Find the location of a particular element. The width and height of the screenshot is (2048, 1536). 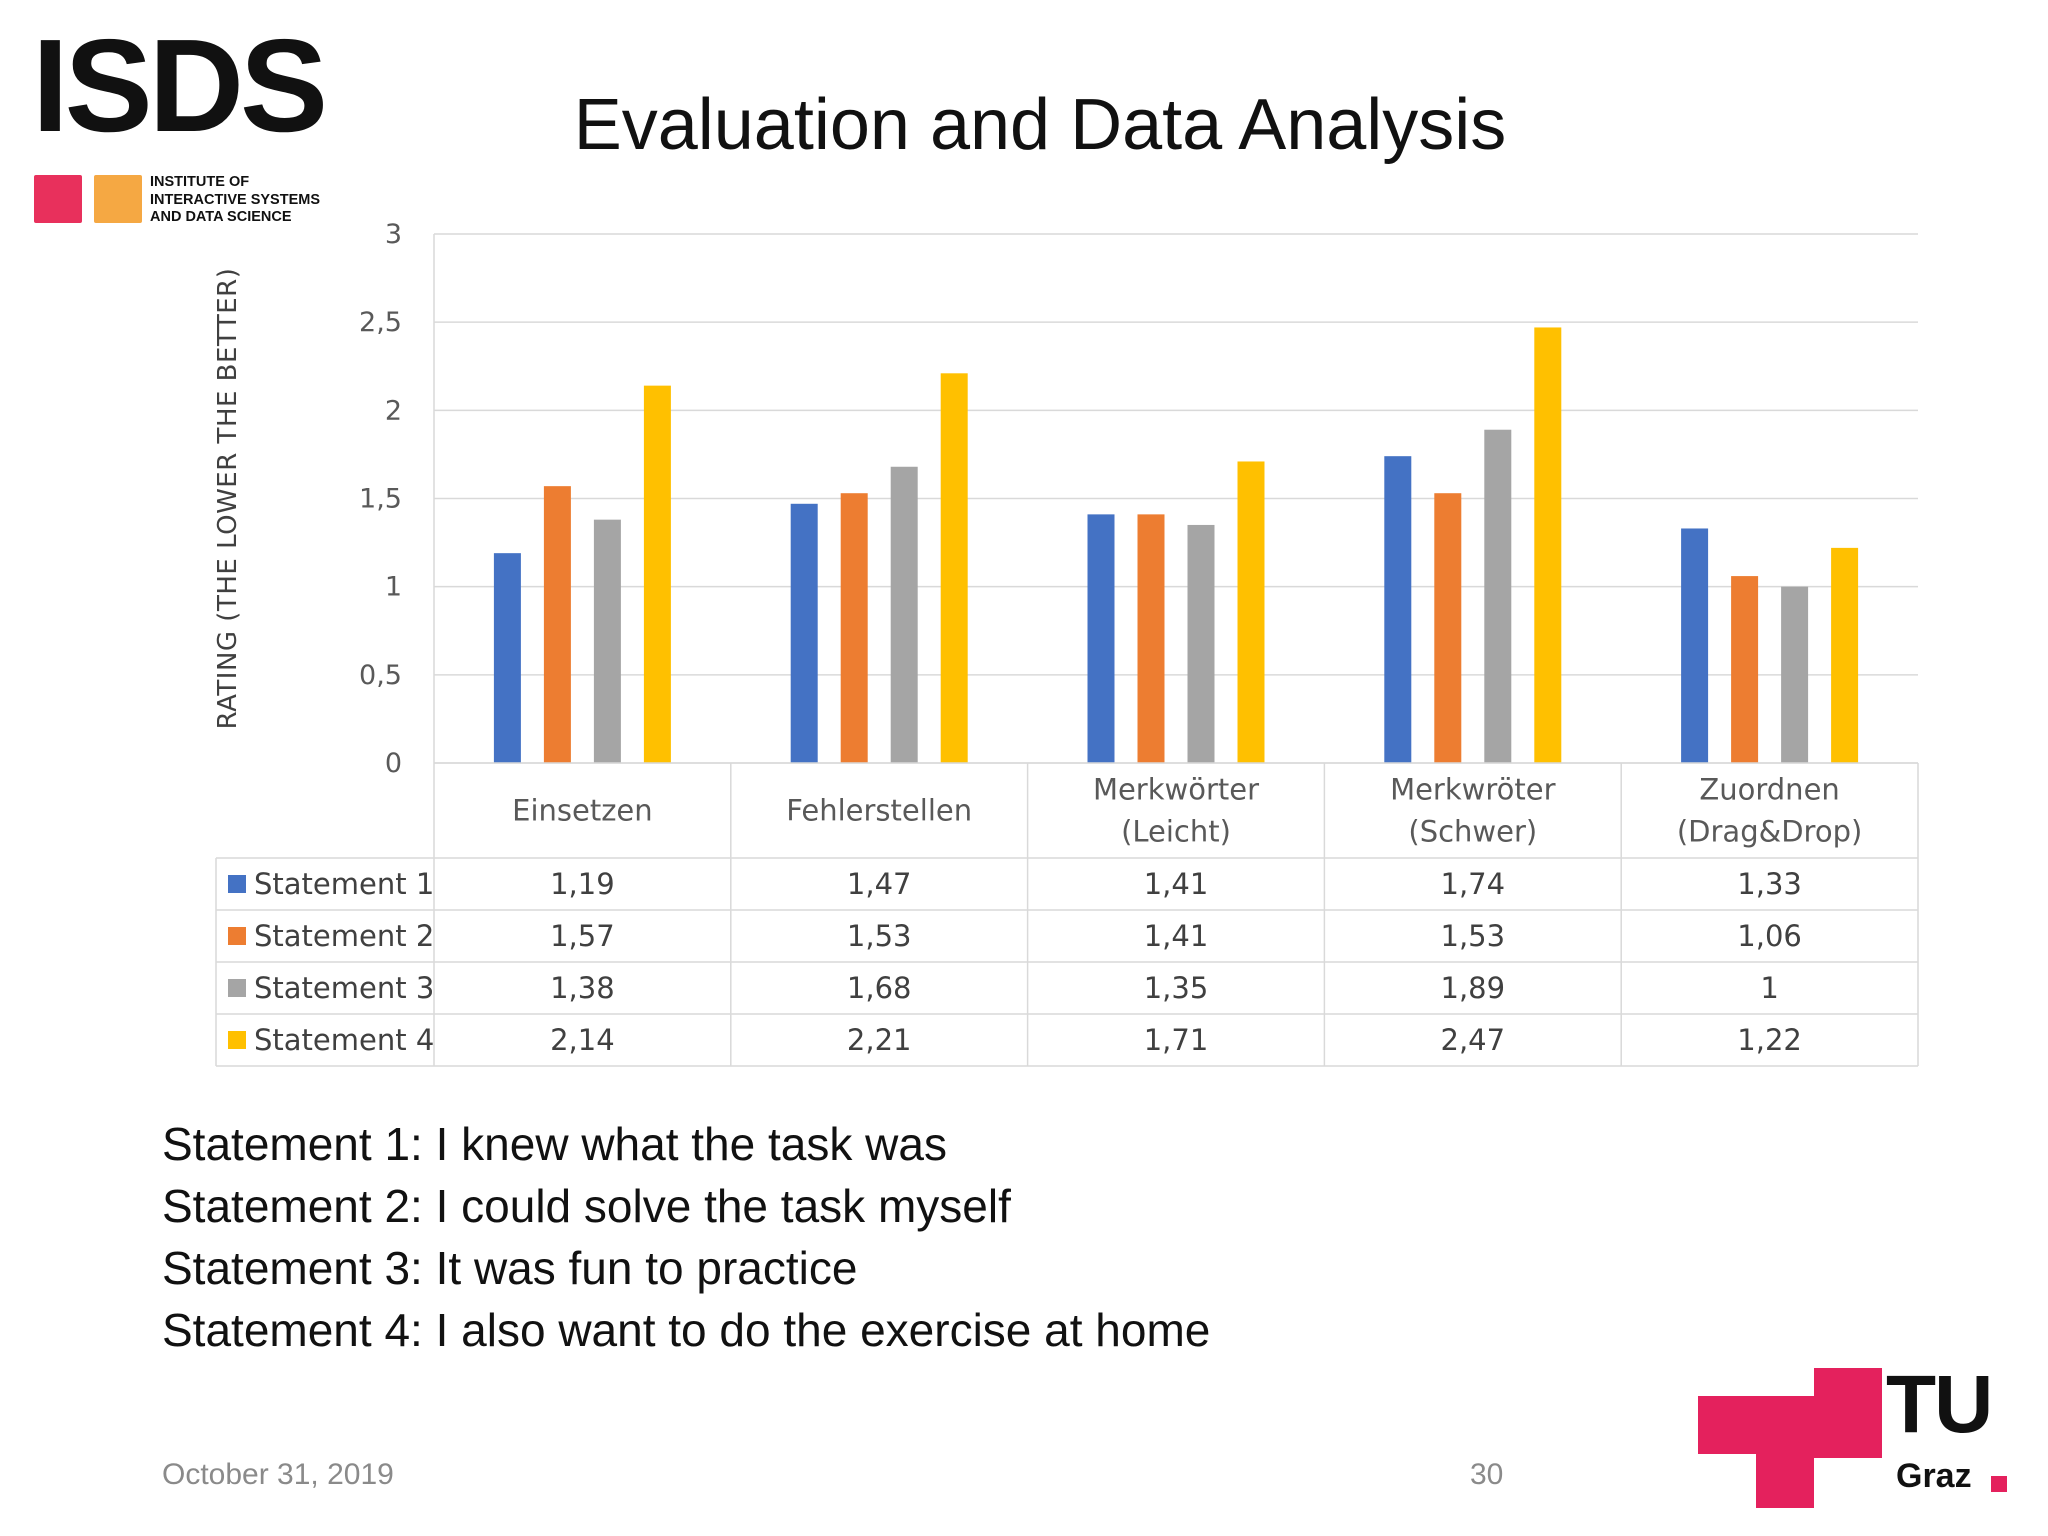

logo-square-orange is located at coordinates (118, 199).